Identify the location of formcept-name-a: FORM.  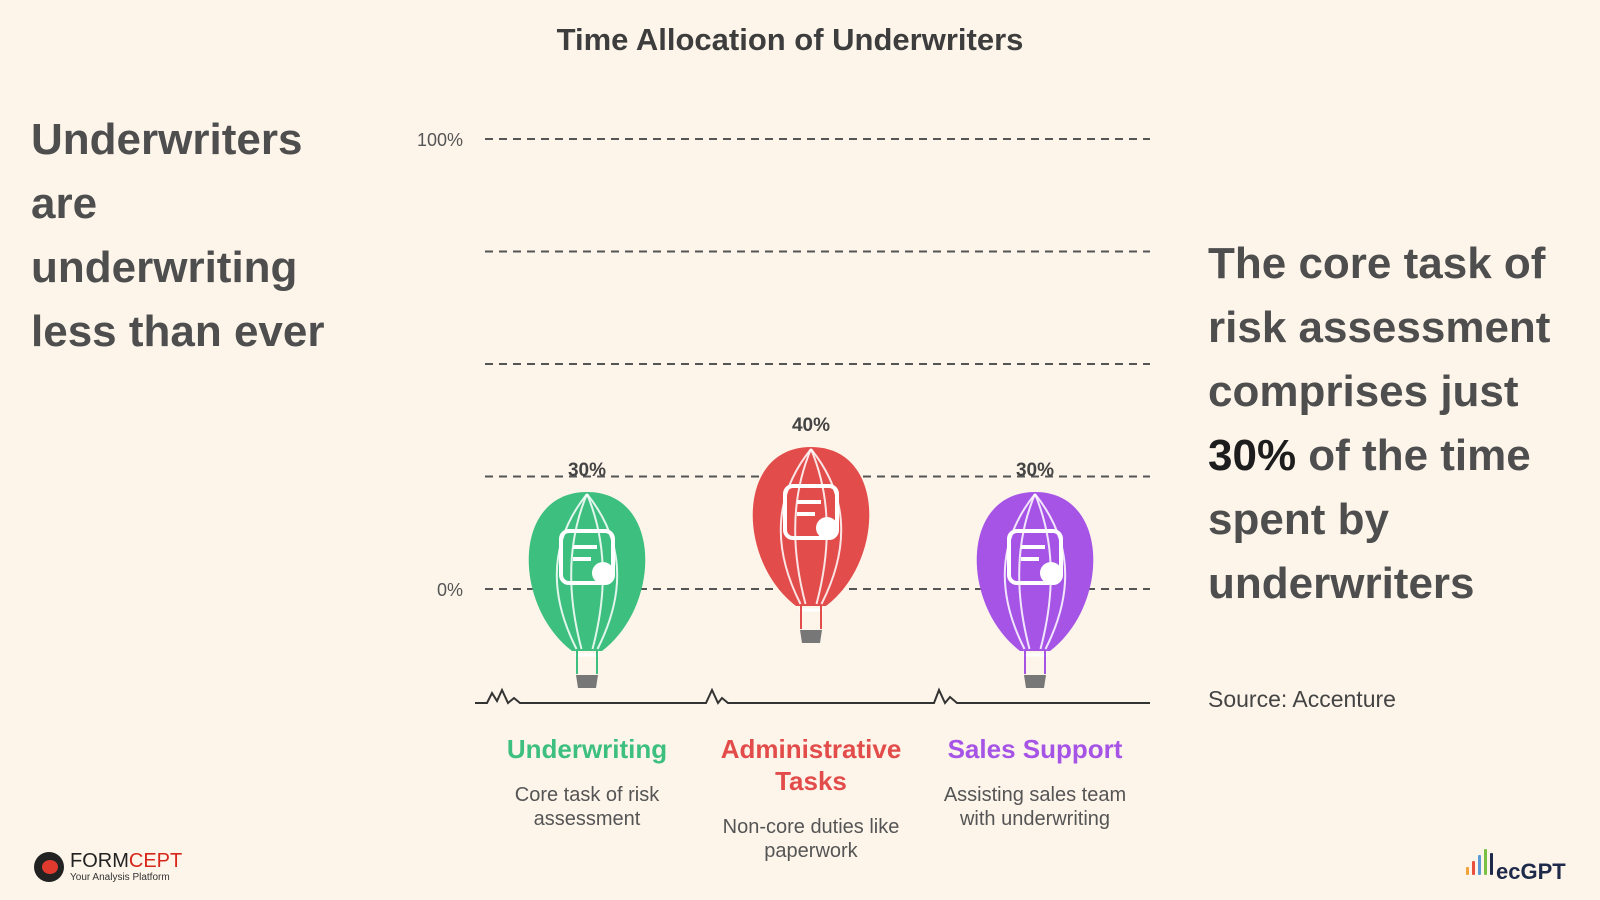
(99, 861).